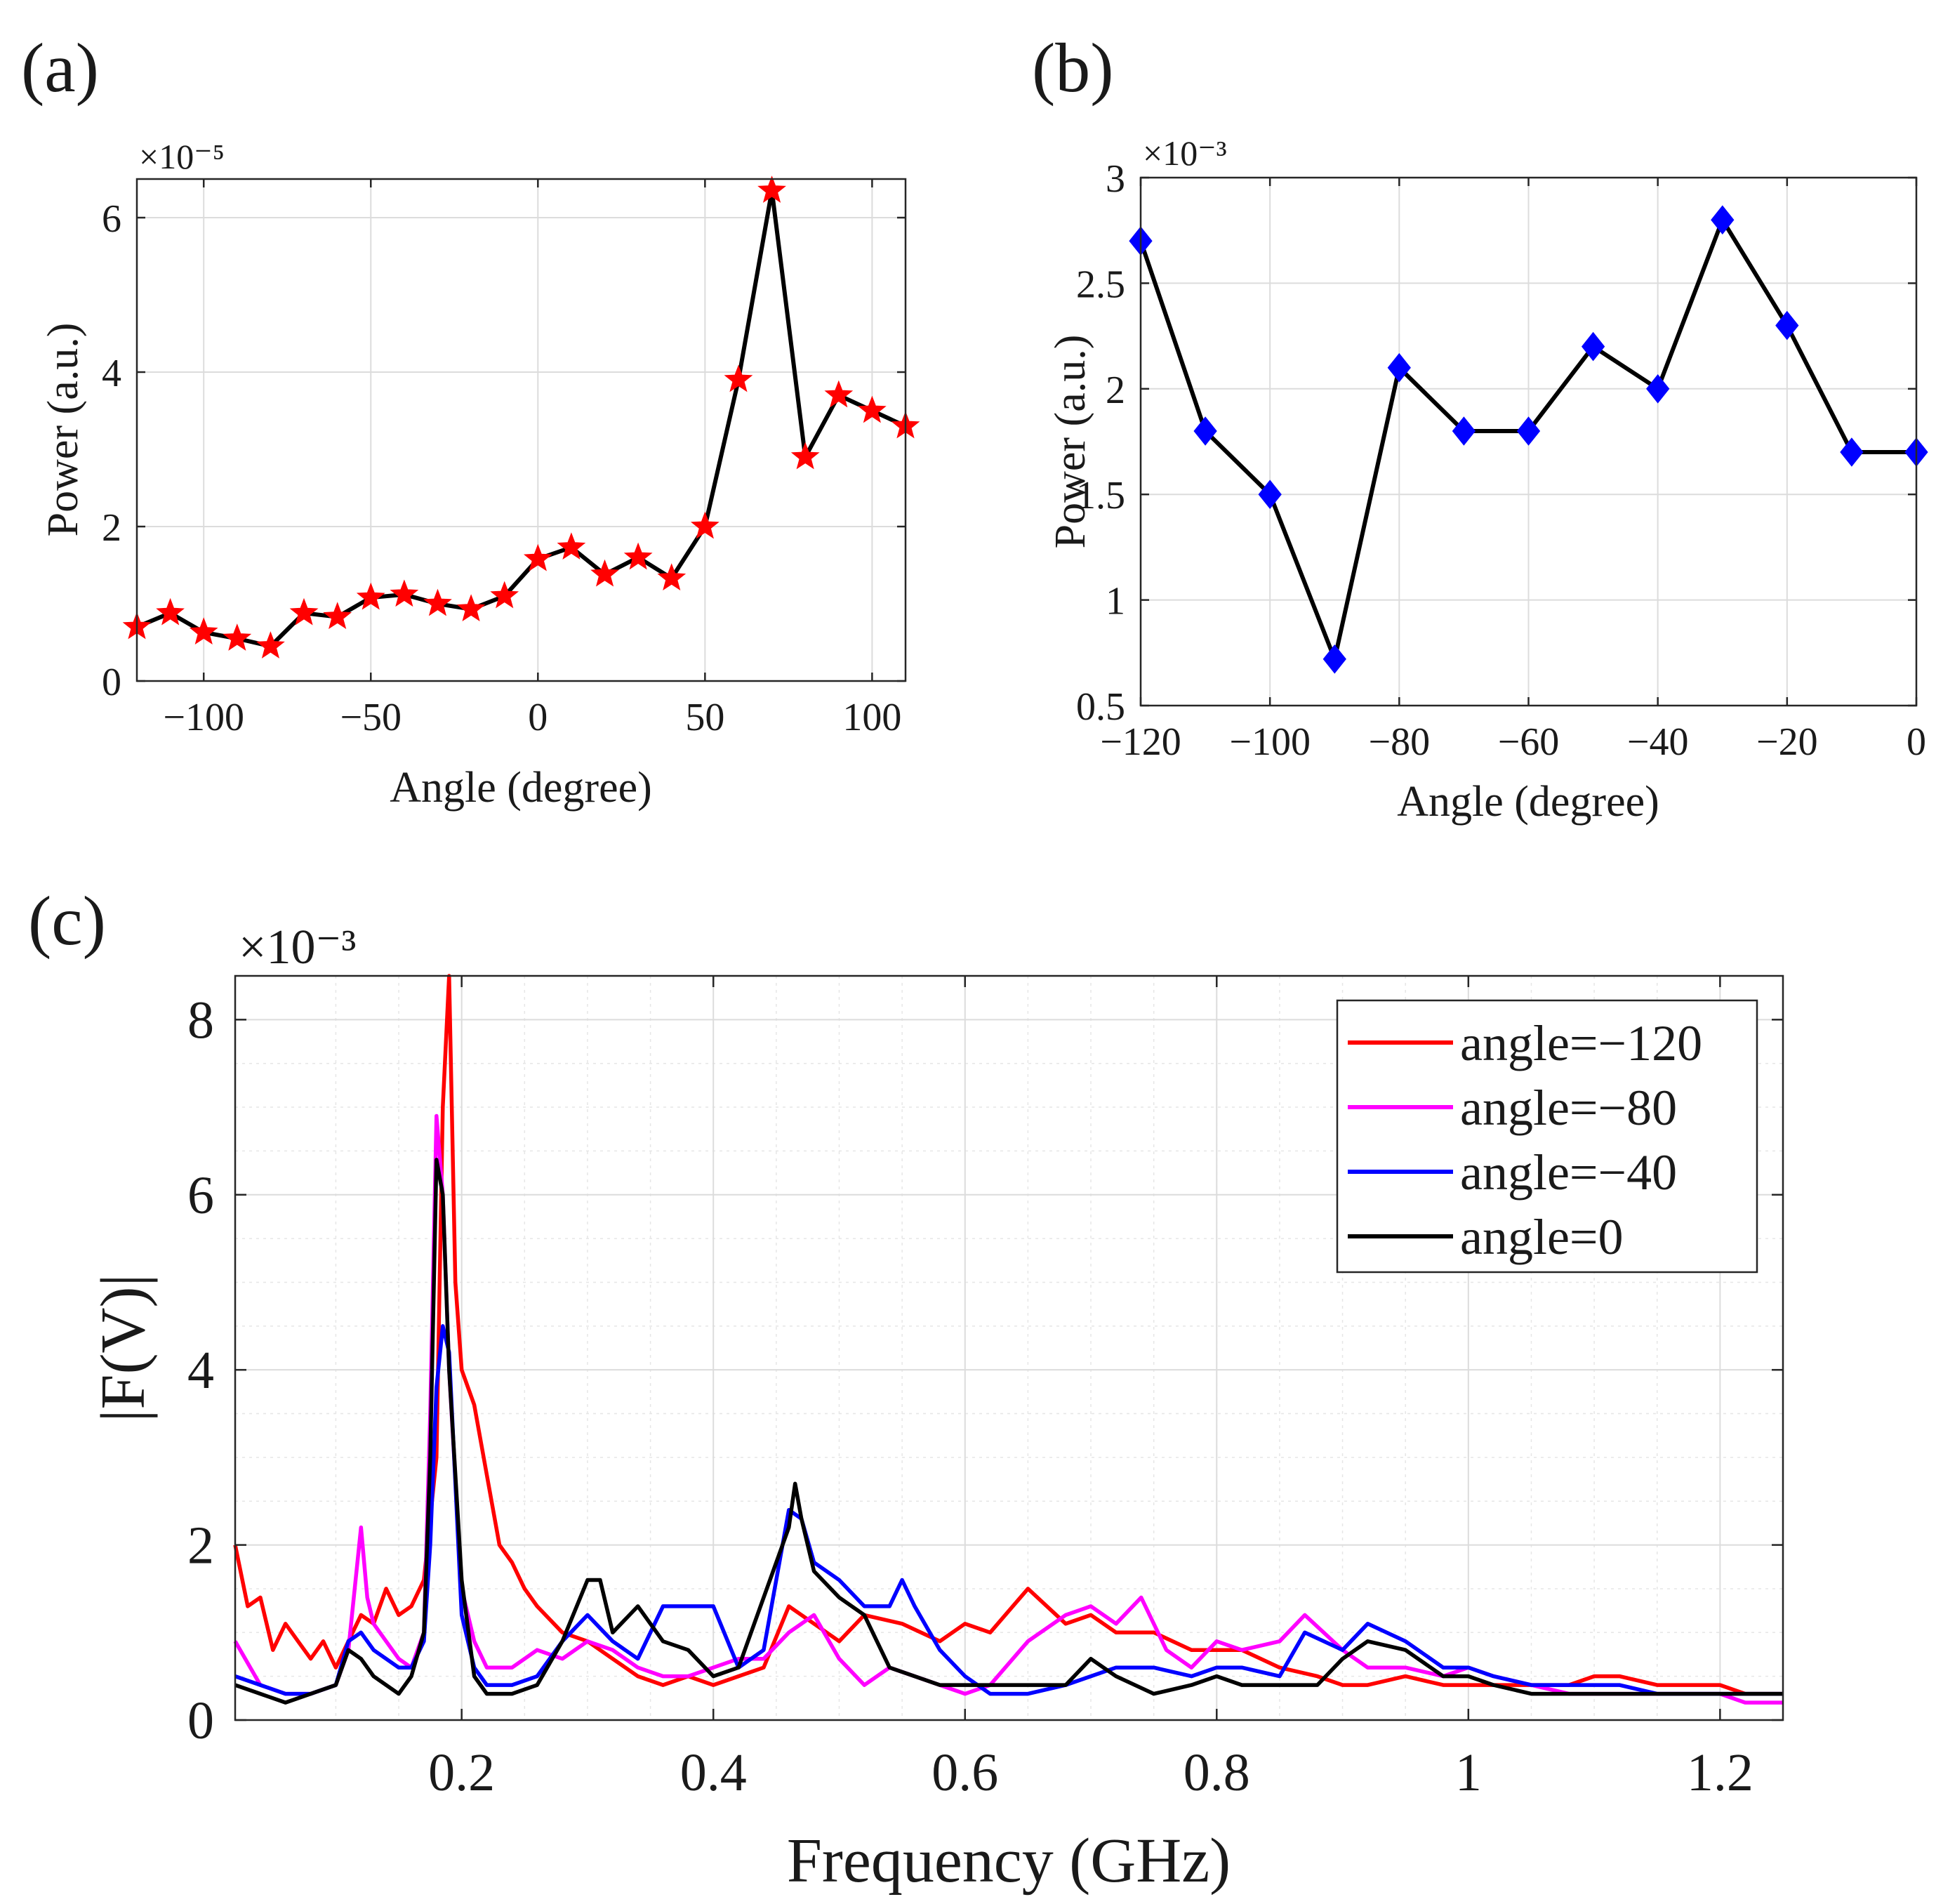  Describe the element at coordinates (1009, 1861) in the screenshot. I see `chart-c-xlabel: Frequency (GHz)` at that location.